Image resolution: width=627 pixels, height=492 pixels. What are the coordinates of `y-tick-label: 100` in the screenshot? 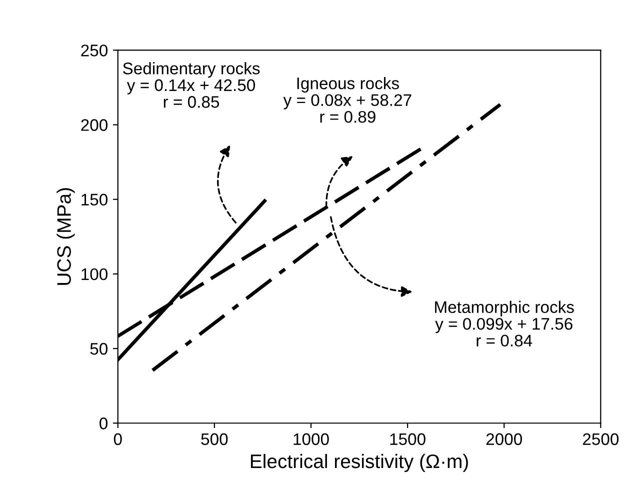 It's located at (95, 274).